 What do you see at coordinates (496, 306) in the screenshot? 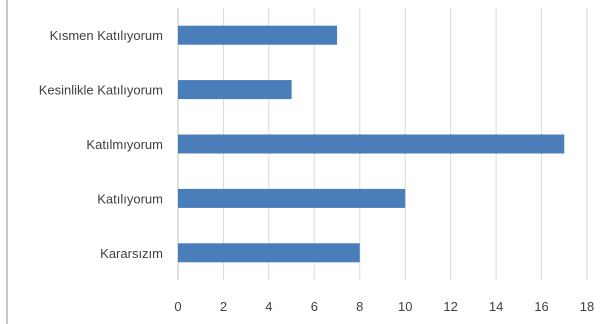
I see `x-tick-label: 14` at bounding box center [496, 306].